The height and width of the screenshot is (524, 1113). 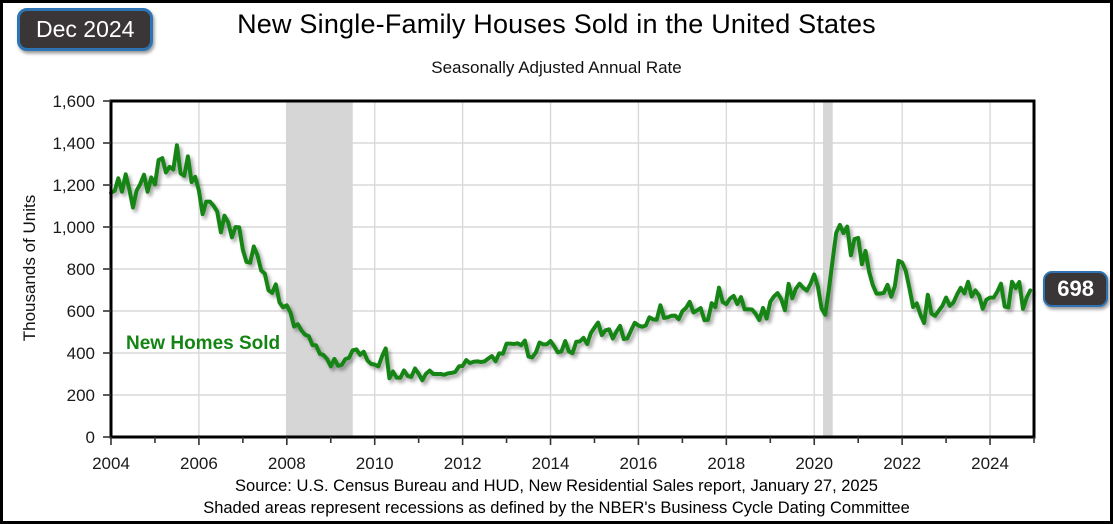 What do you see at coordinates (81, 353) in the screenshot?
I see `y-tick-label: 400` at bounding box center [81, 353].